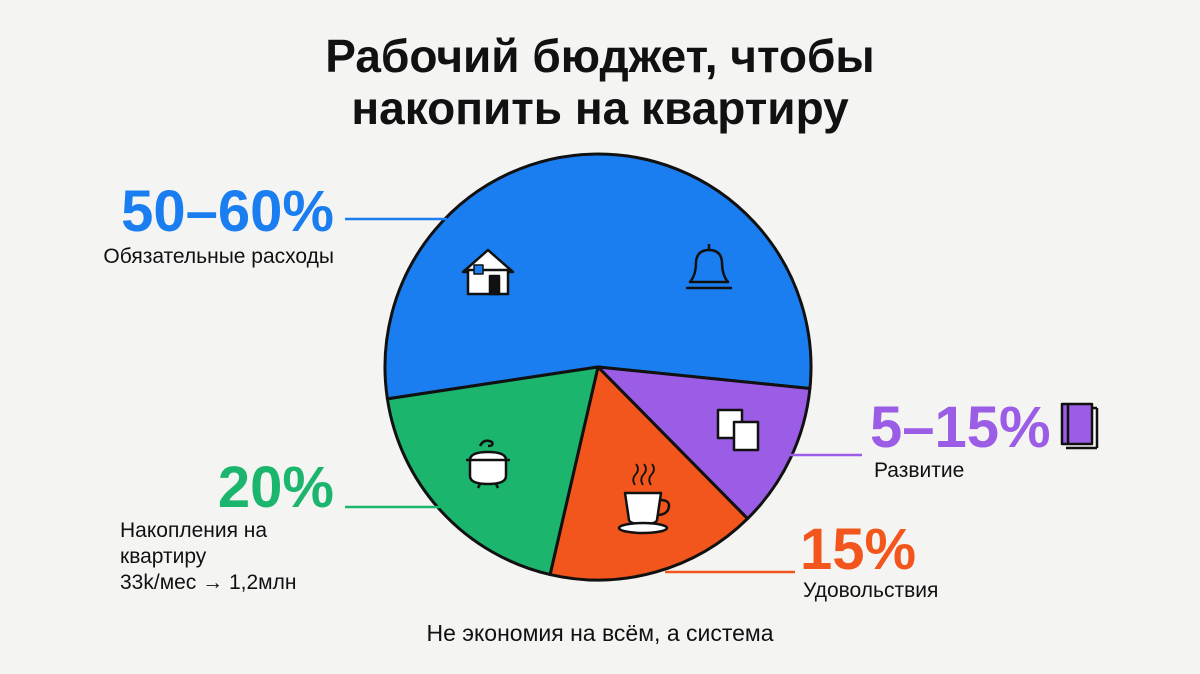 The width and height of the screenshot is (1200, 674). Describe the element at coordinates (194, 543) in the screenshot. I see `category-label: Накопления на квартиру` at that location.